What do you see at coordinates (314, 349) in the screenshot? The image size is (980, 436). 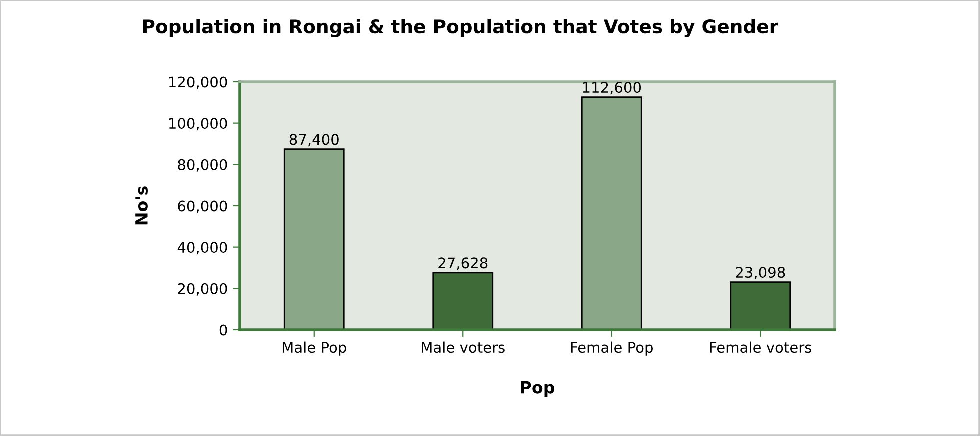 I see `x-tick-label: Male Pop` at bounding box center [314, 349].